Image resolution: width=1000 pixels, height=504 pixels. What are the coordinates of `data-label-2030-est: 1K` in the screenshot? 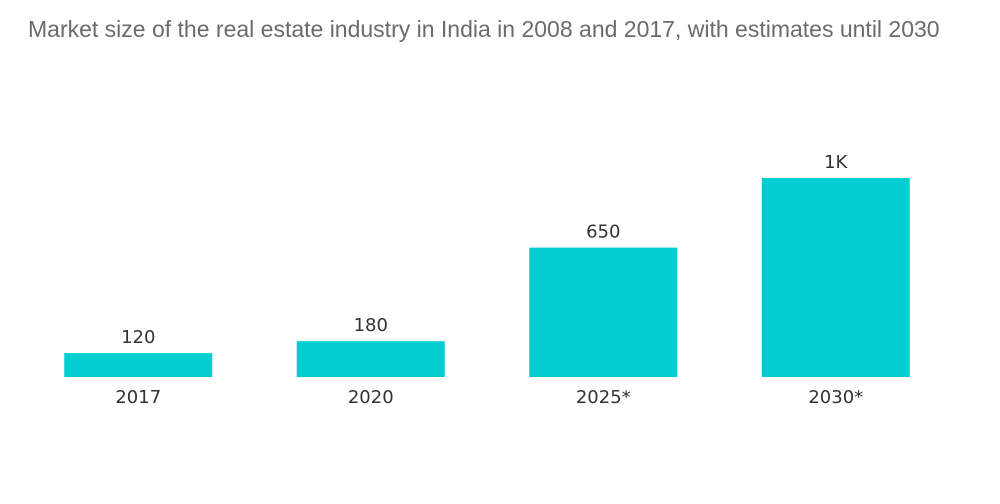 It's located at (836, 162).